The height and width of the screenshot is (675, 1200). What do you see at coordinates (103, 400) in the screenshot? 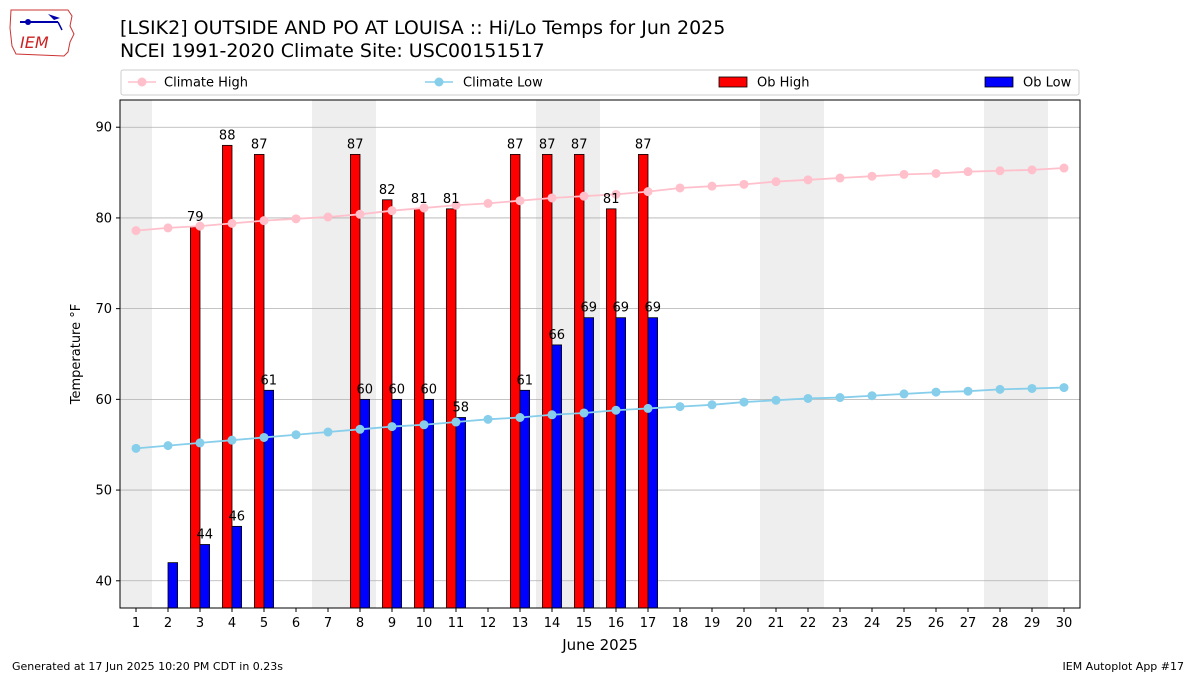
I see `y-tick-label-60: 60` at bounding box center [103, 400].